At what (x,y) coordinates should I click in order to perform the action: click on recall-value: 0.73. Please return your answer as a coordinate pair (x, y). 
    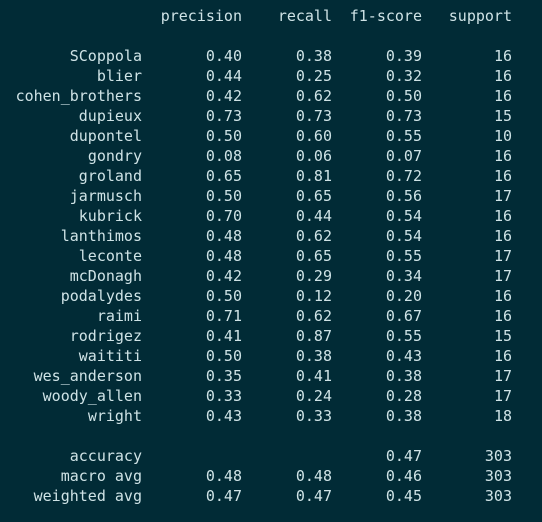
    Looking at the image, I should click on (313, 116).